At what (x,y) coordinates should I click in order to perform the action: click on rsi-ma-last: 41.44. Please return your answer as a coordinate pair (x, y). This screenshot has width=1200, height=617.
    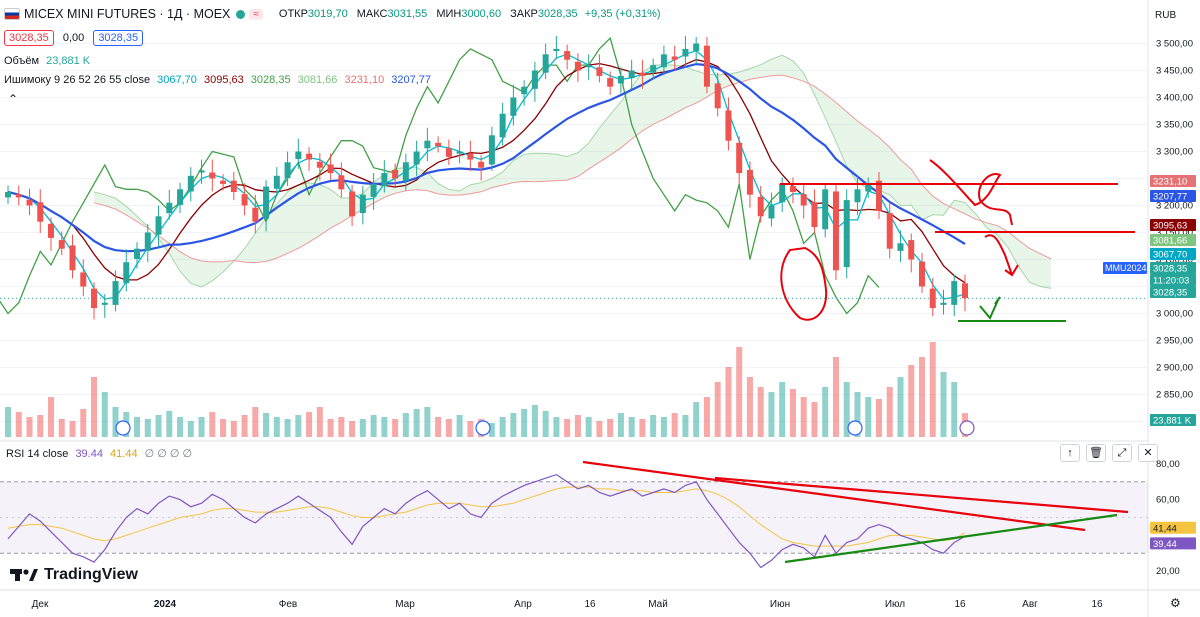
    Looking at the image, I should click on (124, 454).